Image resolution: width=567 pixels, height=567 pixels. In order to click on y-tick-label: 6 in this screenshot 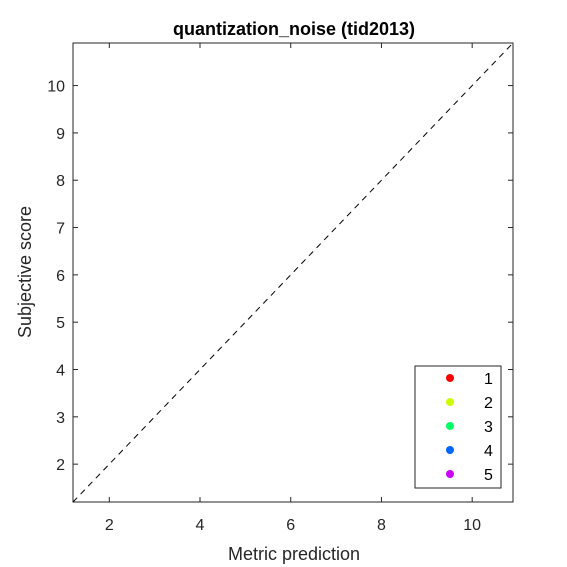, I will do `click(60, 276)`.